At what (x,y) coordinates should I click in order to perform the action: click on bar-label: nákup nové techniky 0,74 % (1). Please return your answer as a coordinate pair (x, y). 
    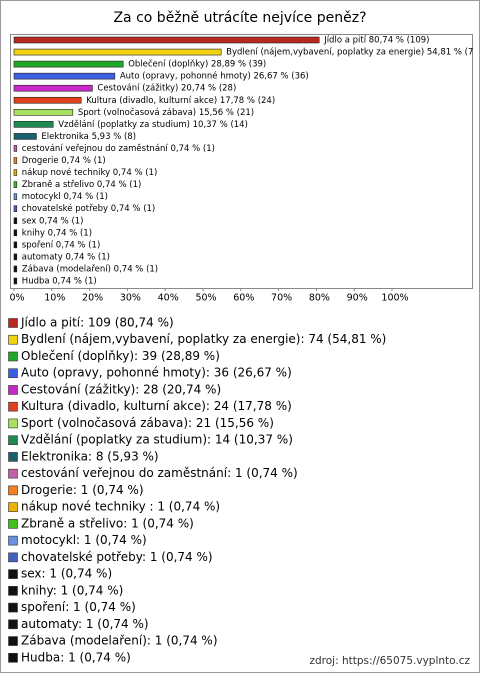
    Looking at the image, I should click on (89, 172).